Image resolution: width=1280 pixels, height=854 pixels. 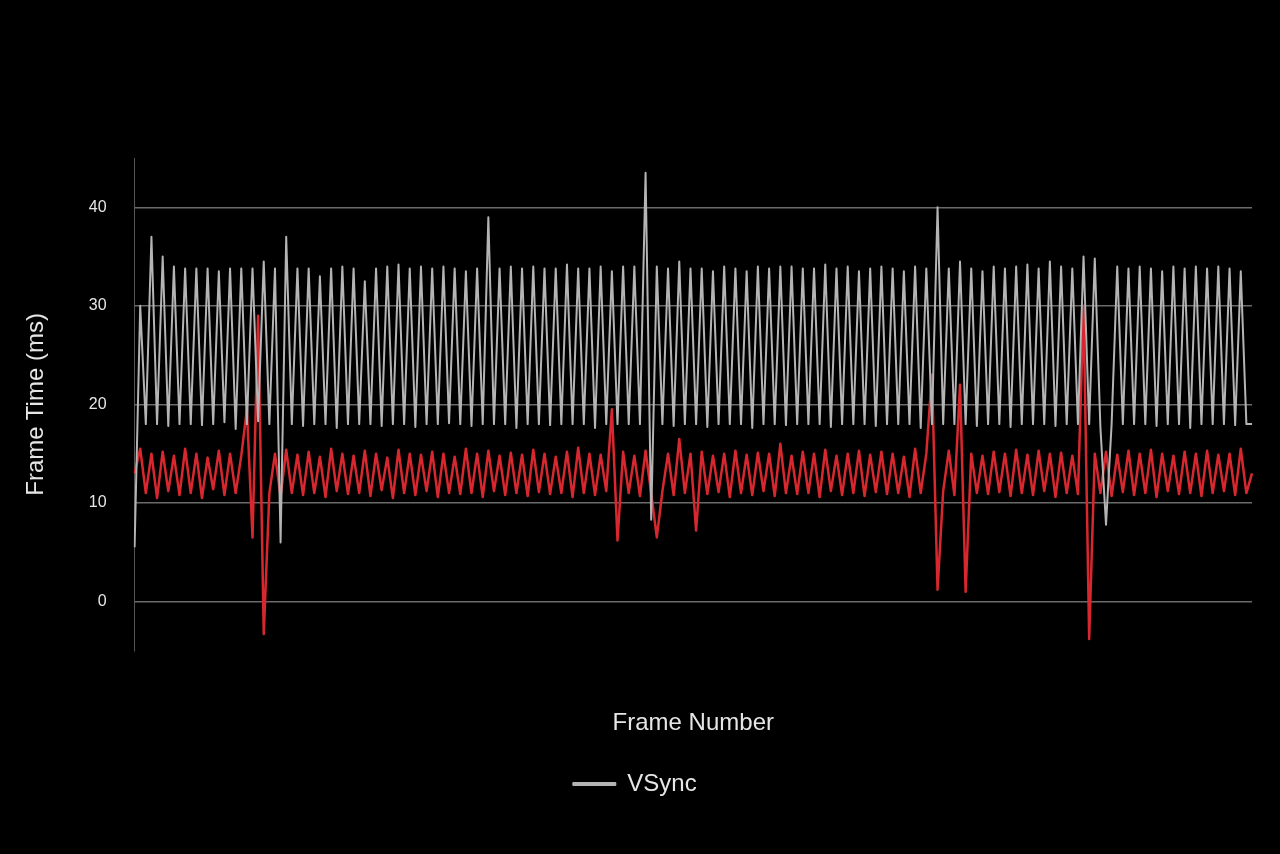 What do you see at coordinates (662, 782) in the screenshot?
I see `legend-label: VSync` at bounding box center [662, 782].